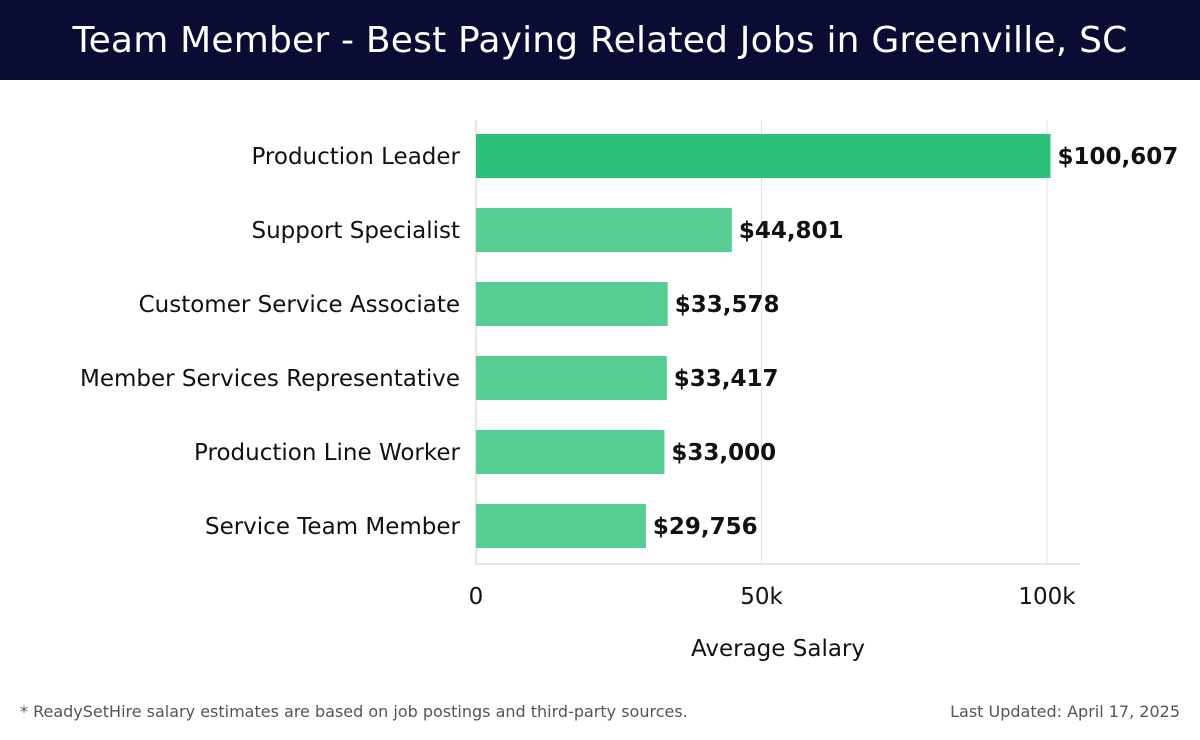  What do you see at coordinates (727, 305) in the screenshot?
I see `value-label-2: $33,578` at bounding box center [727, 305].